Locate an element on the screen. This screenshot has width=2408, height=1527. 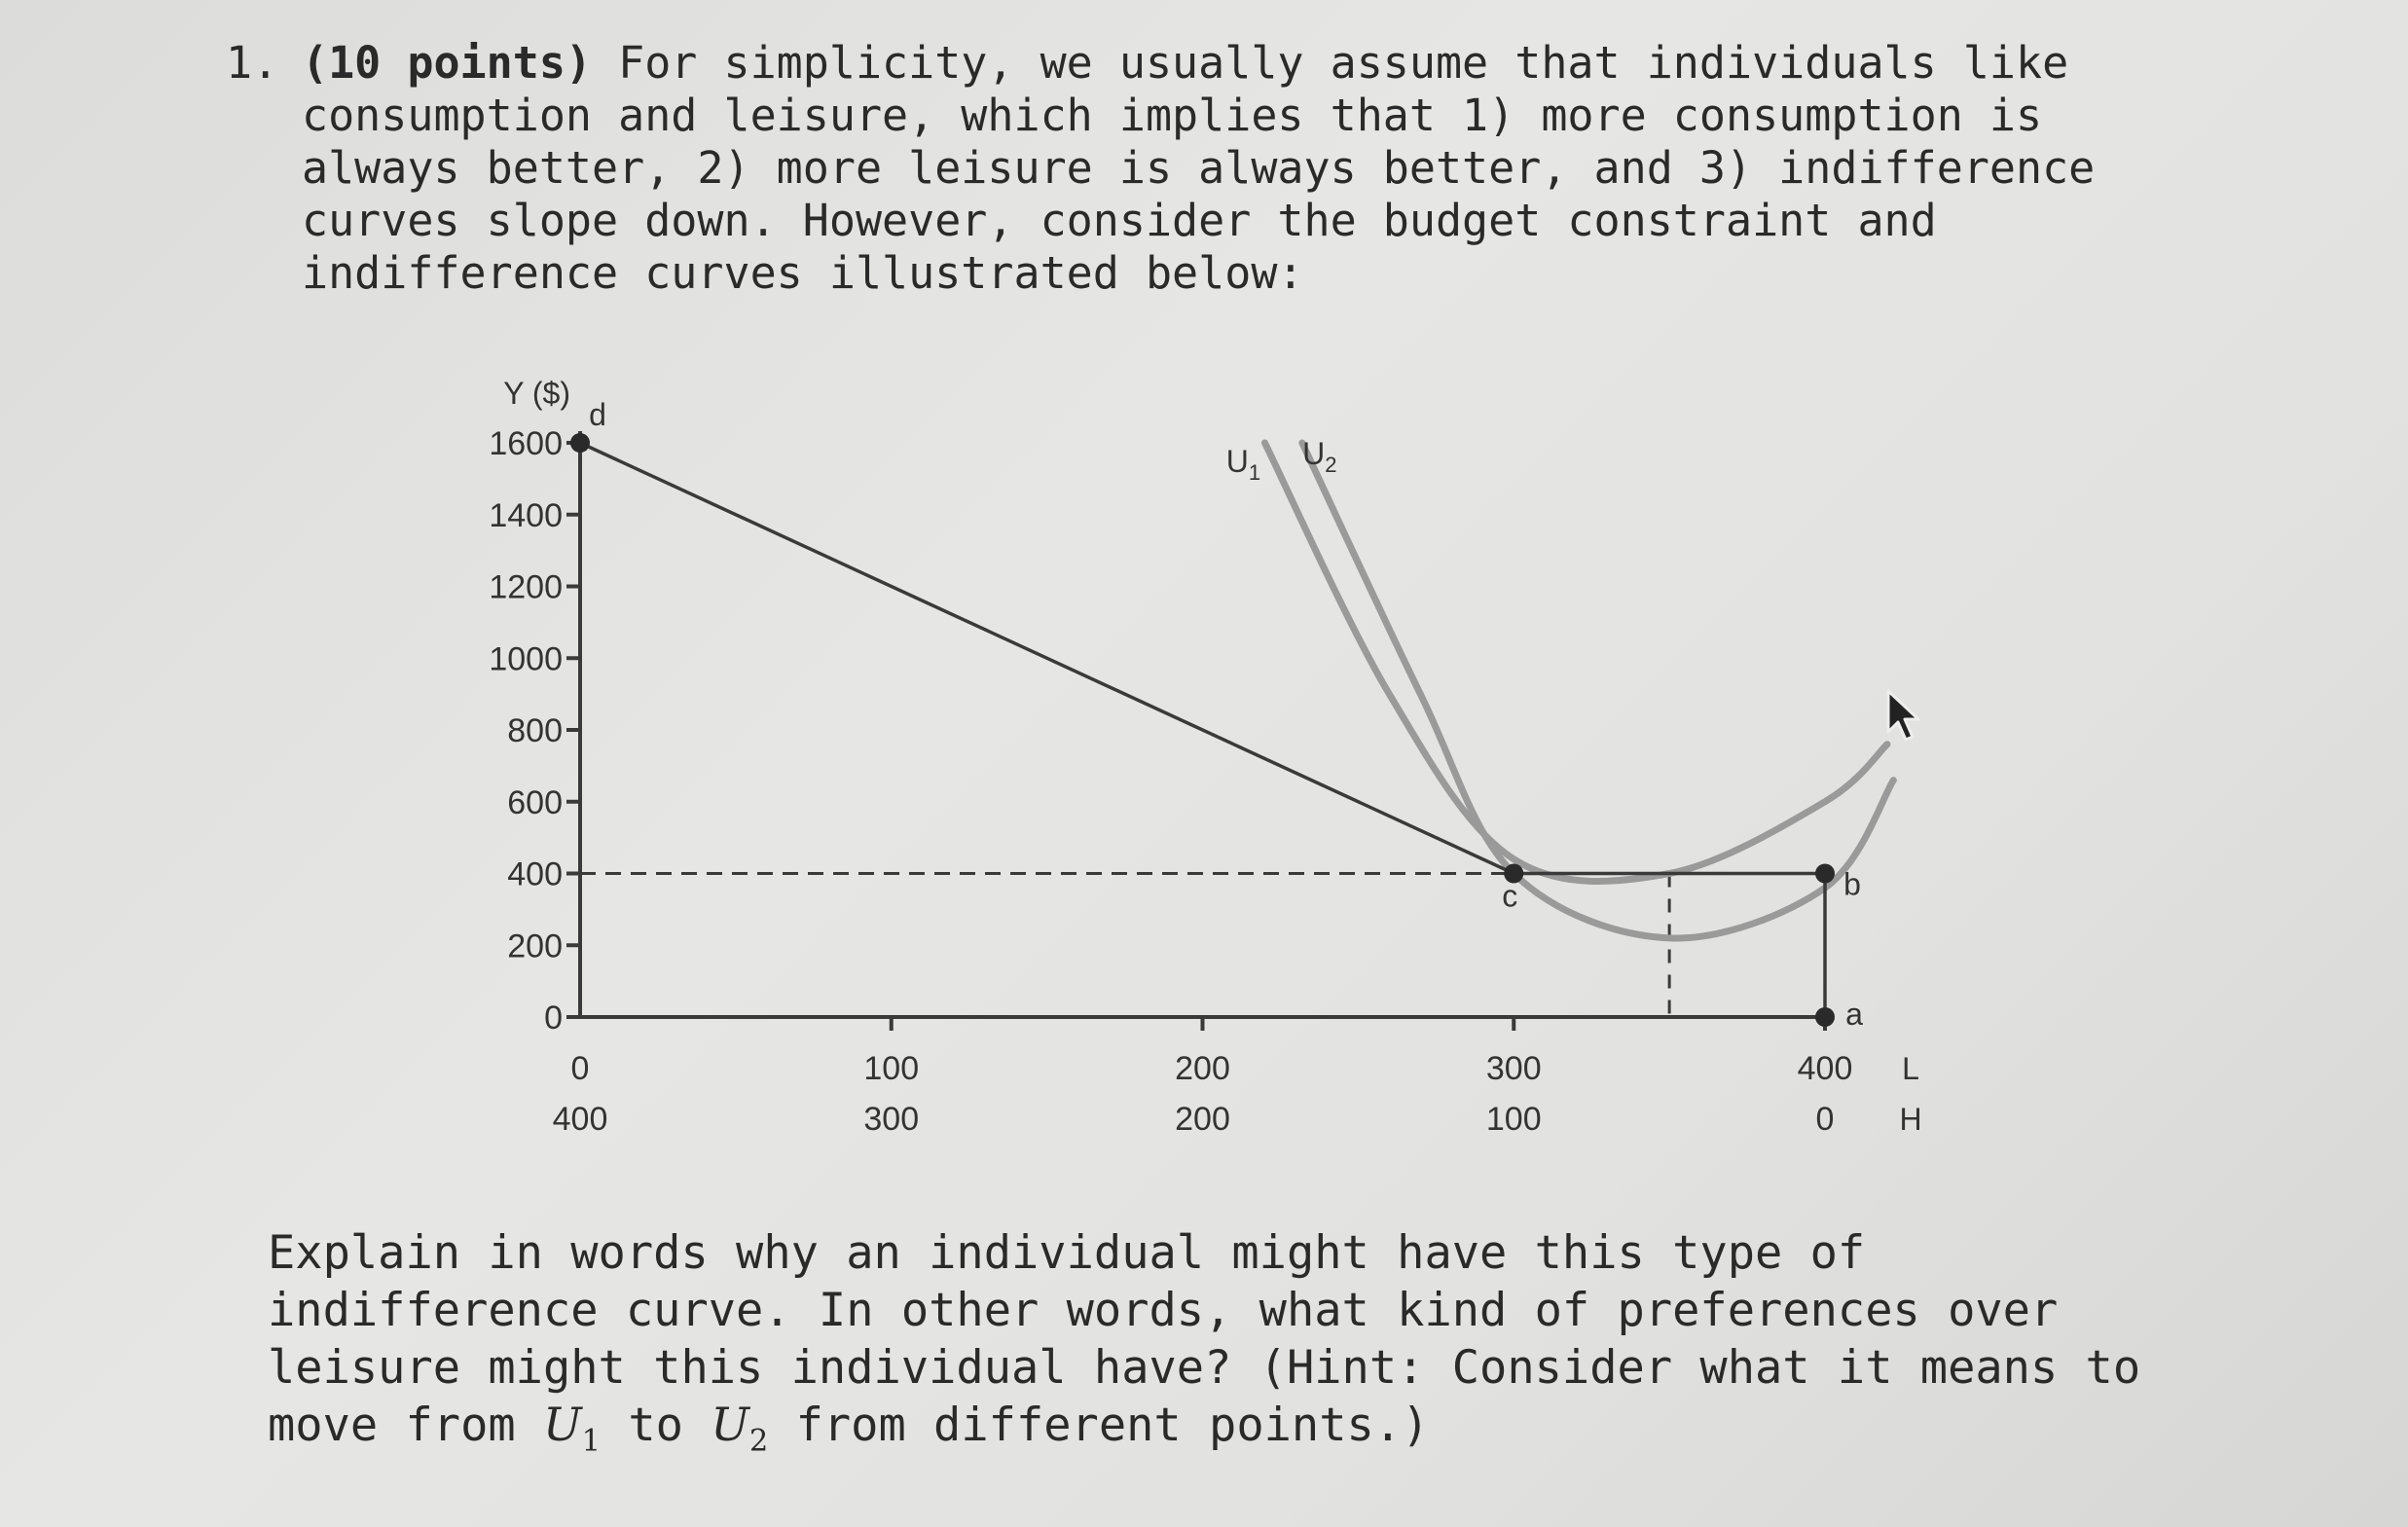
y-tick-label: 1000 is located at coordinates (526, 659).